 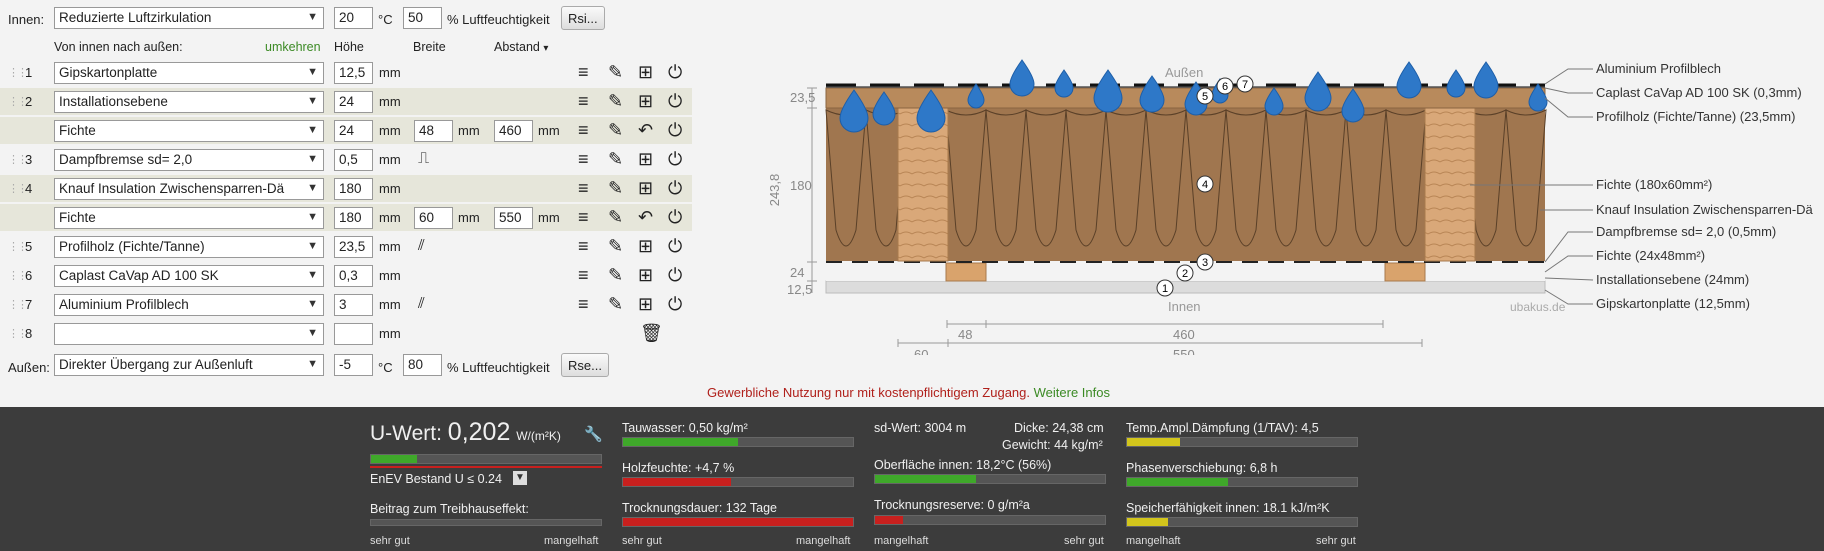 What do you see at coordinates (952, 505) in the screenshot?
I see `drying-reserve-label: Trocknungsreserve: 0 g/m²a` at bounding box center [952, 505].